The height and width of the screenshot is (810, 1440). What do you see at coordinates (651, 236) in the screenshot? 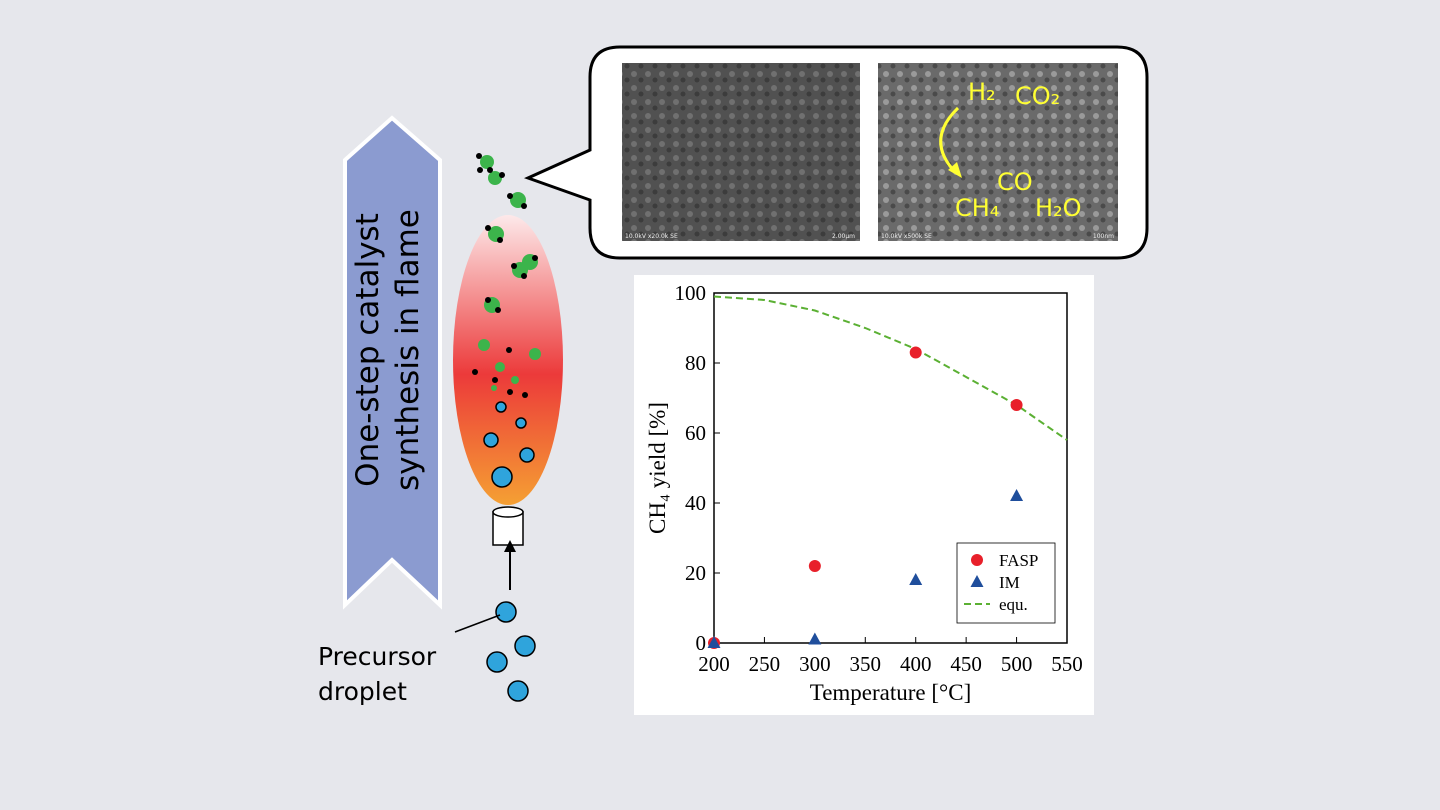
I see `sem-info: 10.0kV x20.0k SE` at bounding box center [651, 236].